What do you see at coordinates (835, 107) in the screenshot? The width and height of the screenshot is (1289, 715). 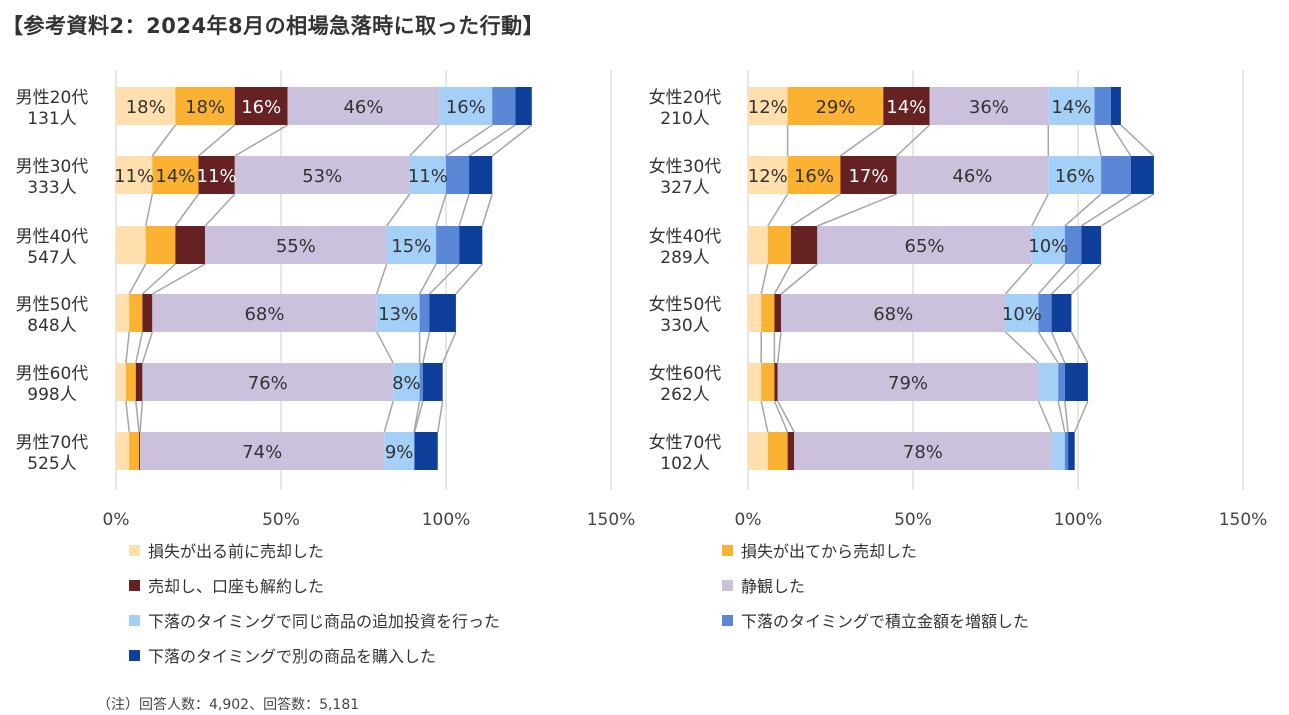 I see `data-label: 29%` at bounding box center [835, 107].